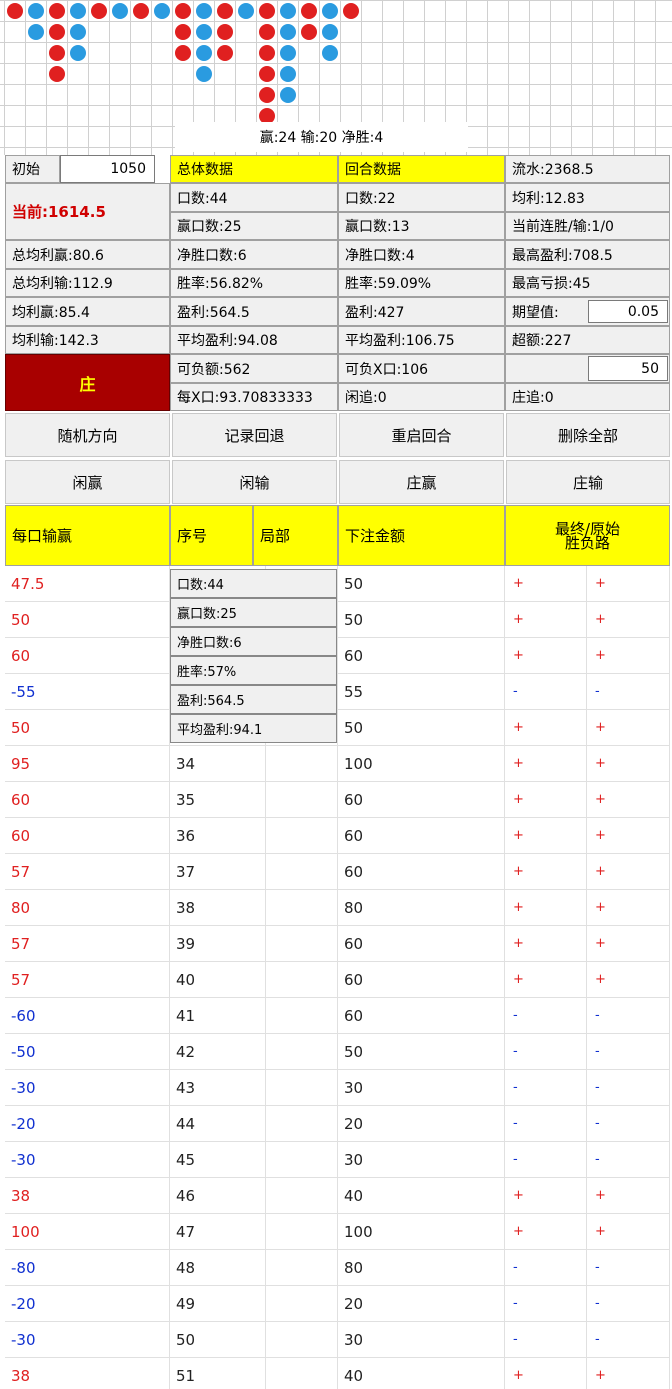  What do you see at coordinates (421, 435) in the screenshot?
I see `action-button: 重启回合` at bounding box center [421, 435].